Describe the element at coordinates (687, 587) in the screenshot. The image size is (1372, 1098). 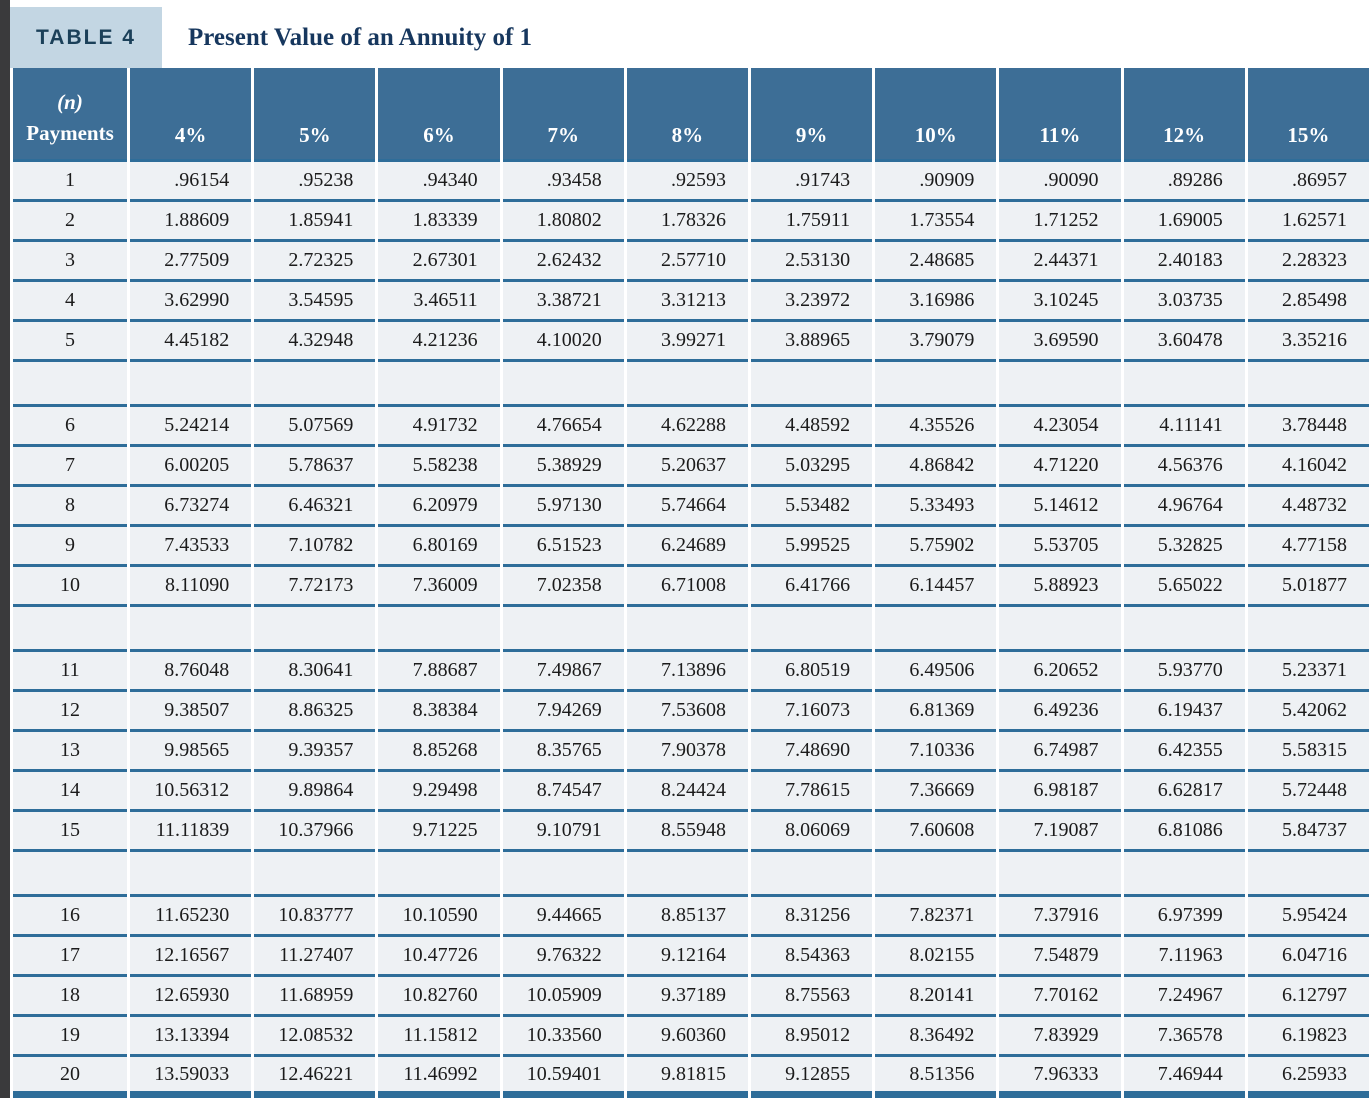
I see `value-cell: 6.71008` at that location.